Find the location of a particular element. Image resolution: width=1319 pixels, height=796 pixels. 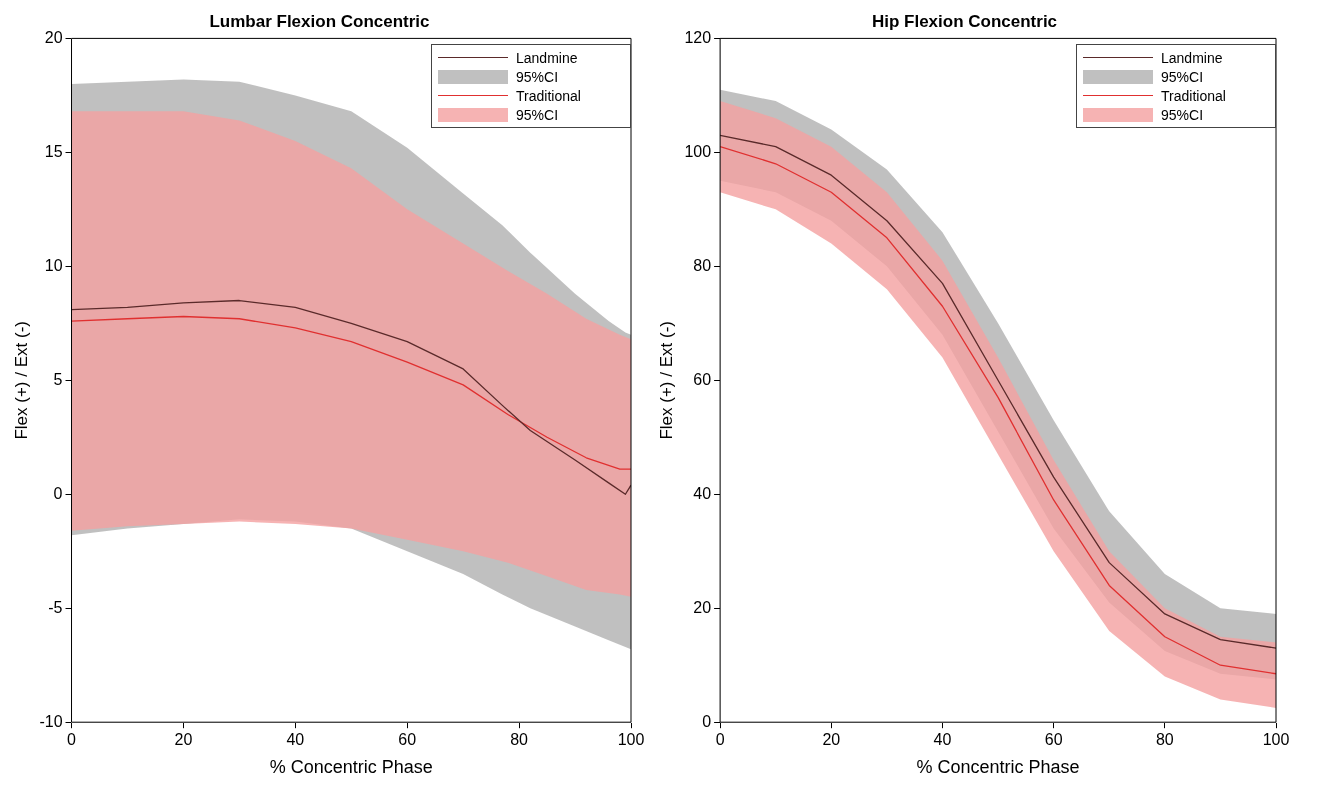

chart-title: Lumbar Flexion Concentric is located at coordinates (319, 21).